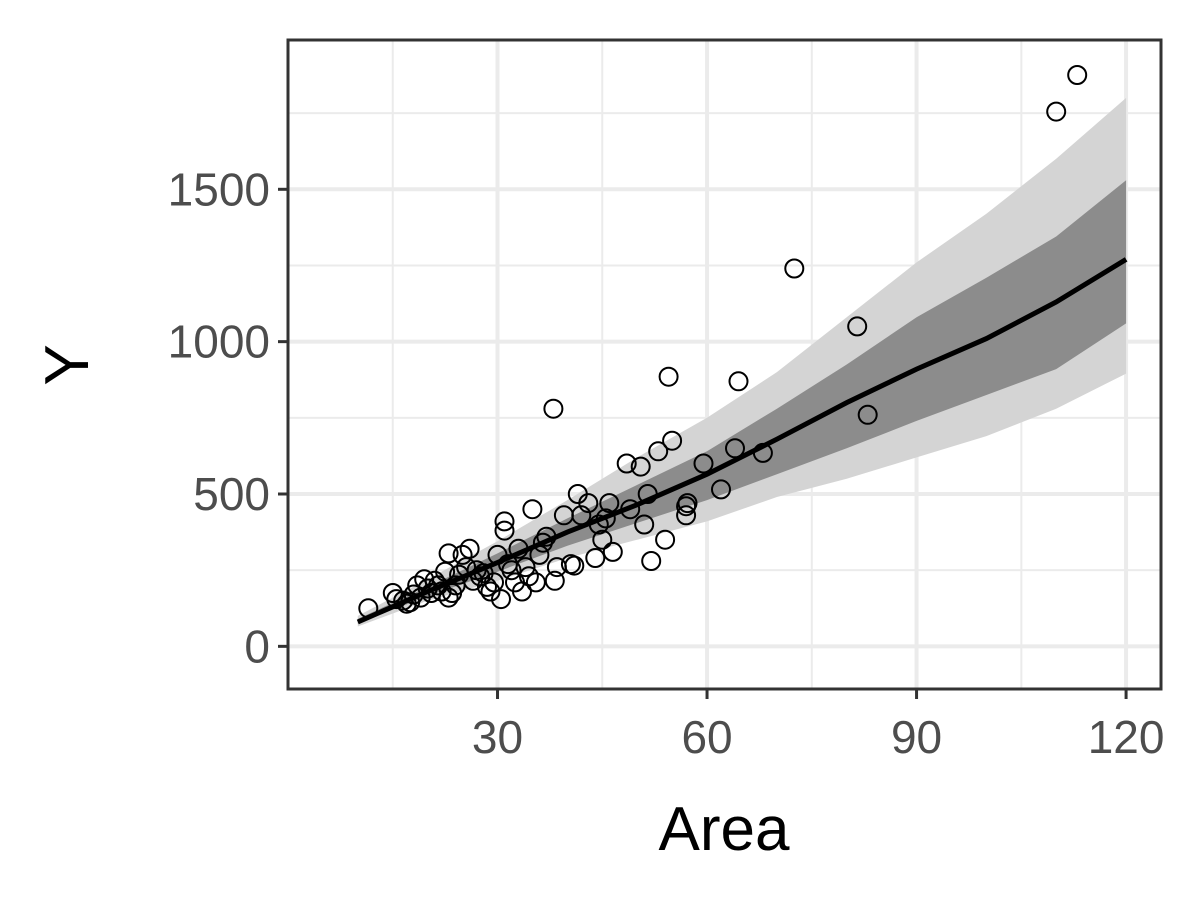  Describe the element at coordinates (257, 646) in the screenshot. I see `y-tick-label: 0` at that location.